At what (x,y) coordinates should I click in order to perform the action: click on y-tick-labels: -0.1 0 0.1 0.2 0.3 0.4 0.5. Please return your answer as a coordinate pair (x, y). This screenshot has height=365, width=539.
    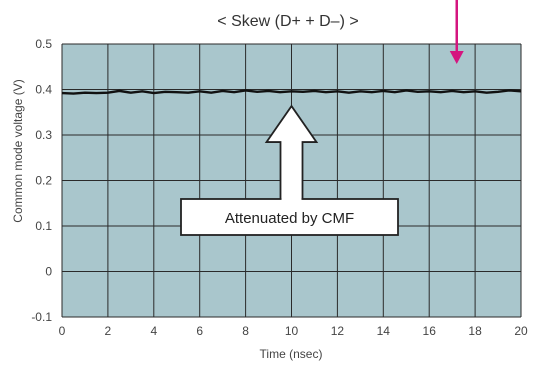
    Looking at the image, I should click on (41, 180).